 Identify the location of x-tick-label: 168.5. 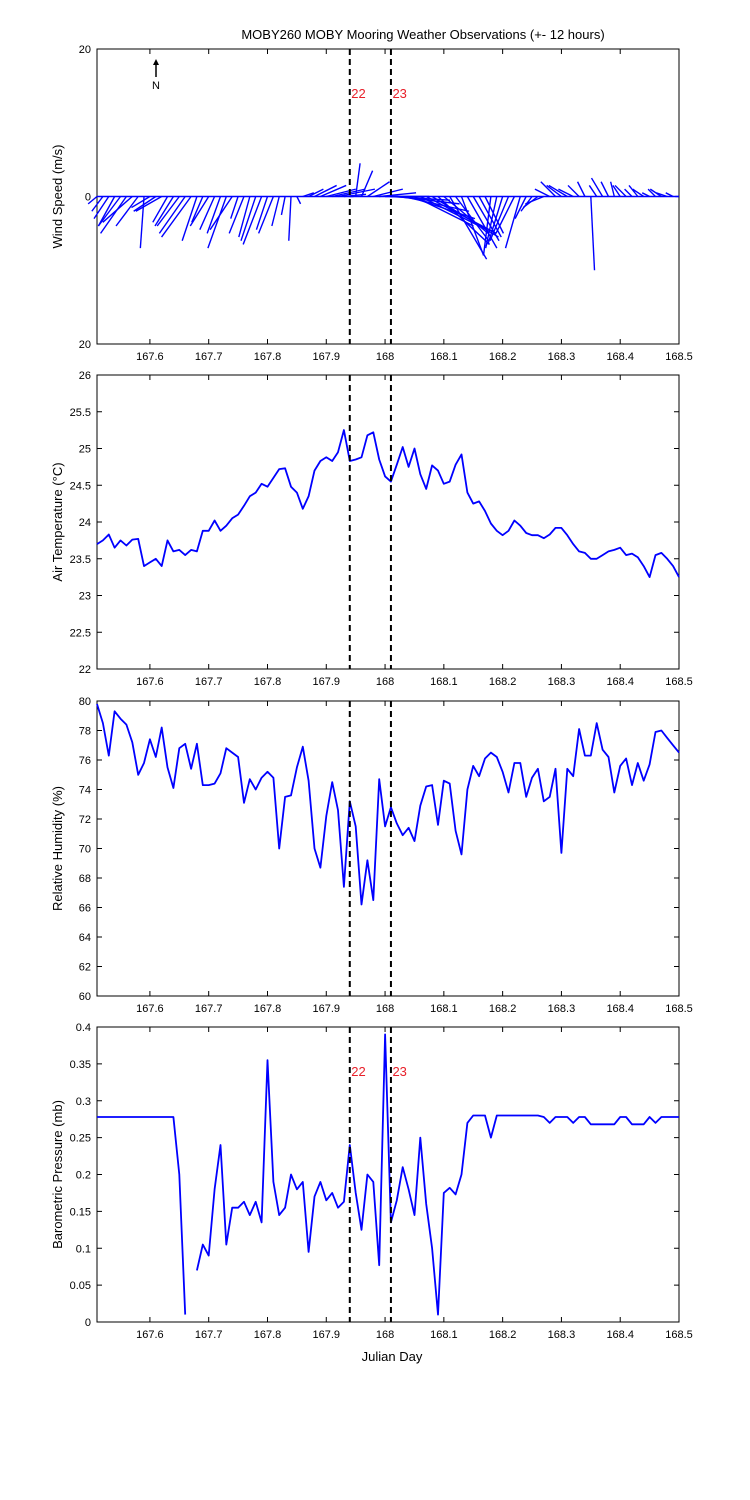
(679, 1009).